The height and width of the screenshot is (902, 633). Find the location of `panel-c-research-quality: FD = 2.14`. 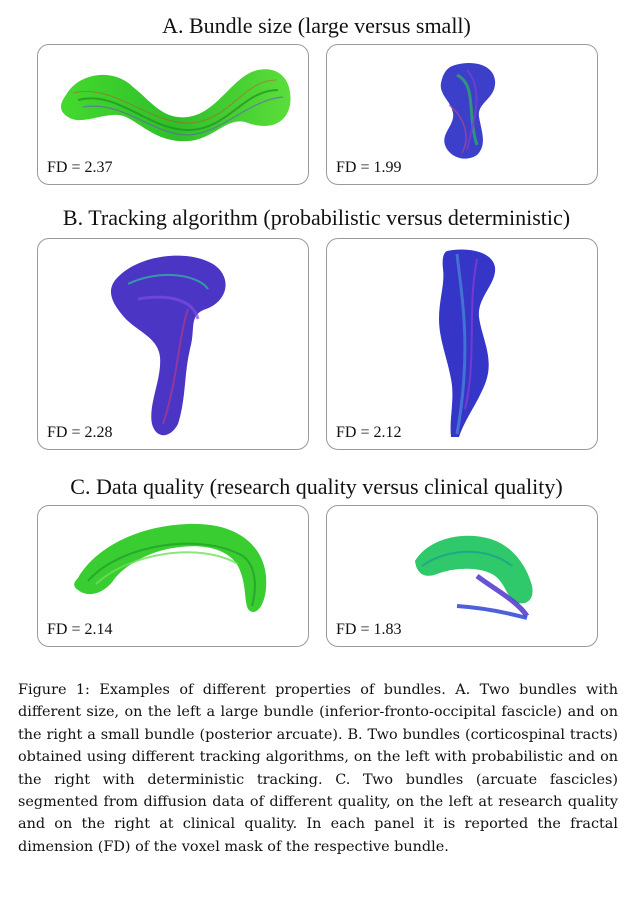

panel-c-research-quality: FD = 2.14 is located at coordinates (173, 576).